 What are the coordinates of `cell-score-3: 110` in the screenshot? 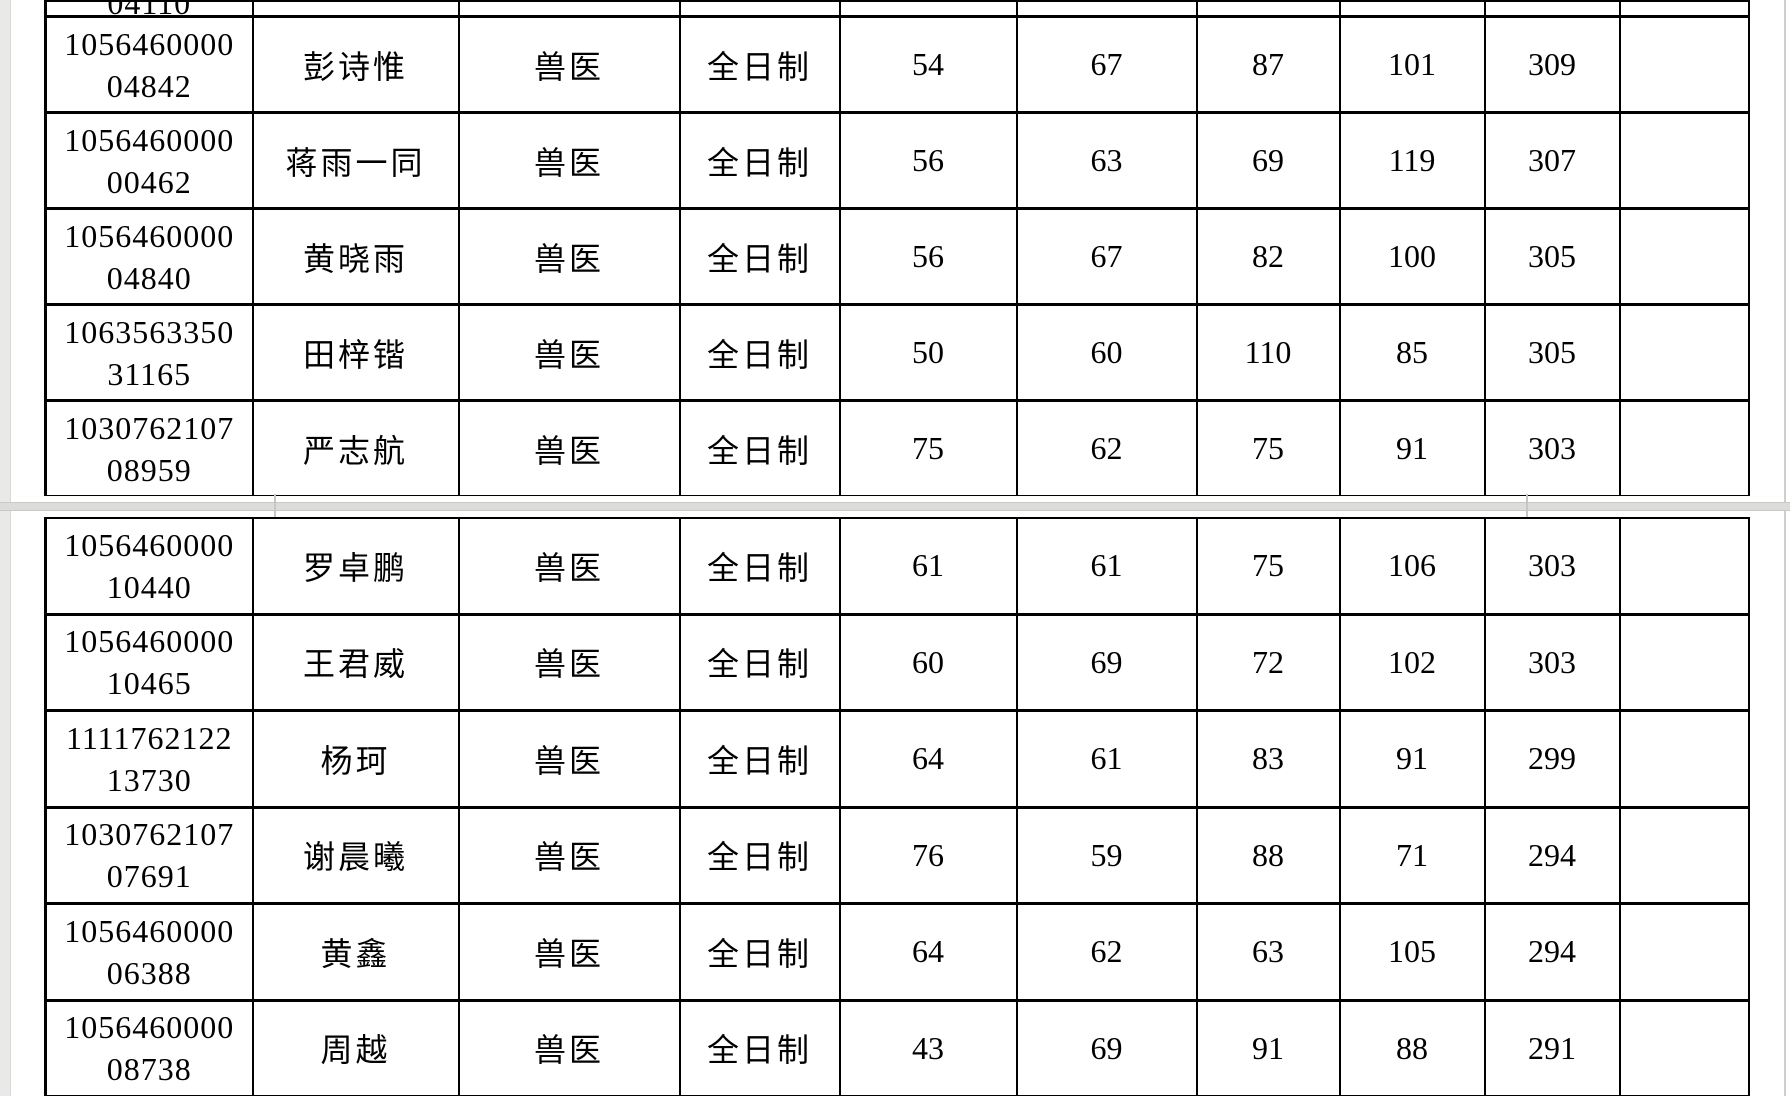 It's located at (1268, 352).